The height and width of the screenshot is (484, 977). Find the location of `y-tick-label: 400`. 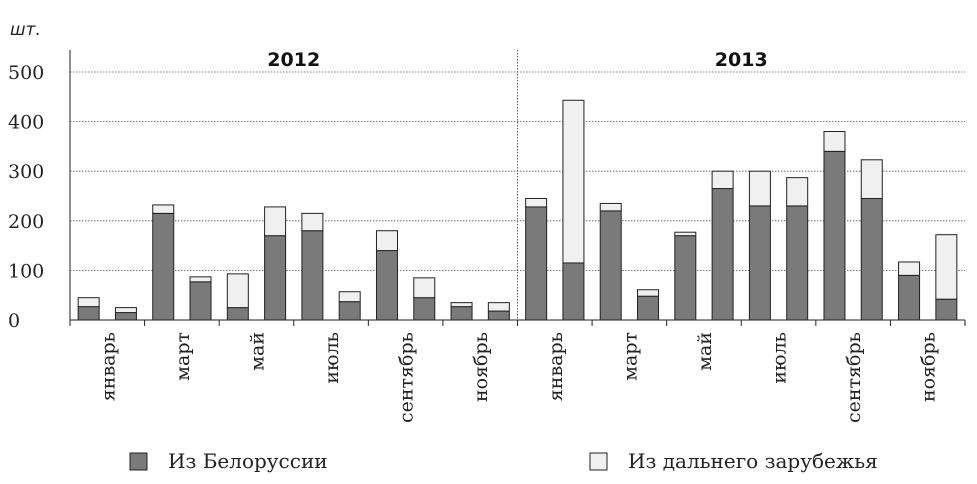

y-tick-label: 400 is located at coordinates (26, 123).